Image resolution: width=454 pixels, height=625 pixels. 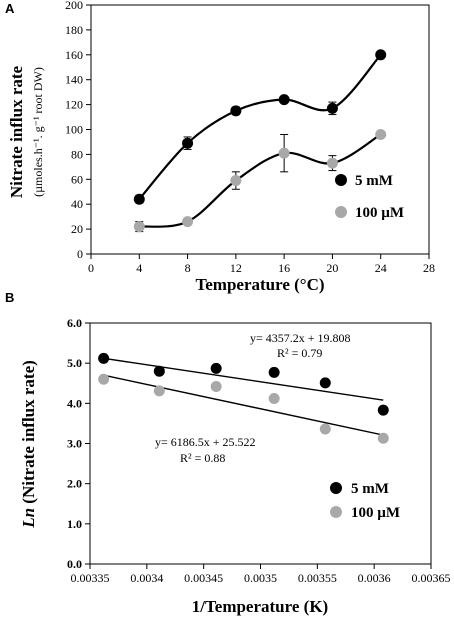 I want to click on panel-b-legend-marker-5mm, so click(x=336, y=488).